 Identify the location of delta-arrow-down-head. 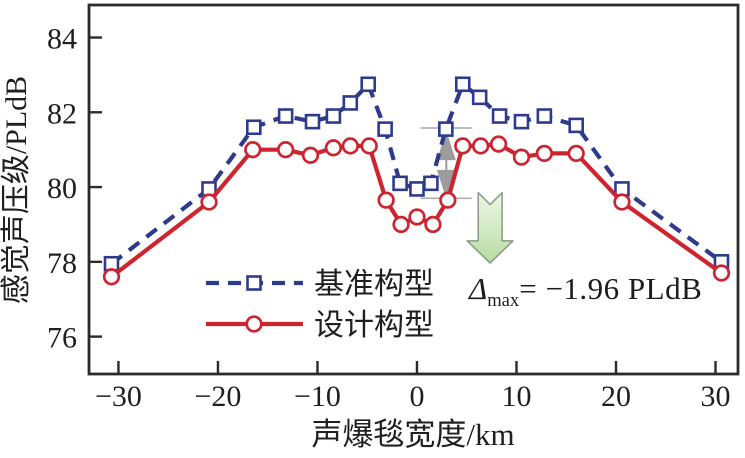
(446, 184).